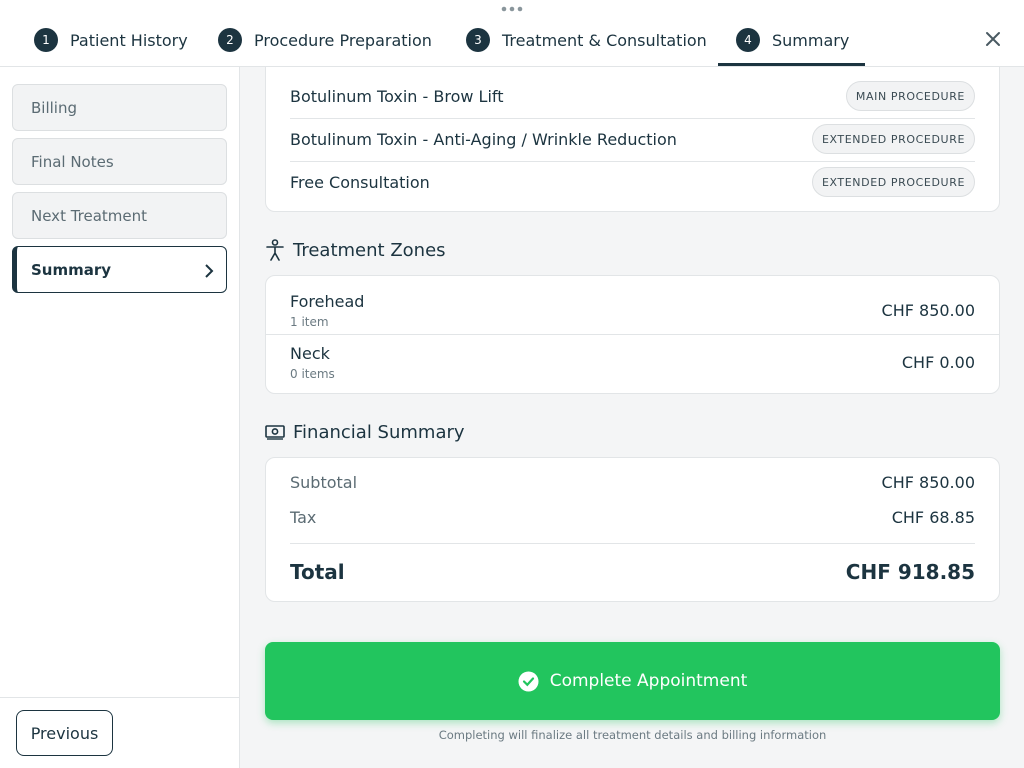 The height and width of the screenshot is (768, 1024). Describe the element at coordinates (46, 40) in the screenshot. I see `step-number: 1` at that location.